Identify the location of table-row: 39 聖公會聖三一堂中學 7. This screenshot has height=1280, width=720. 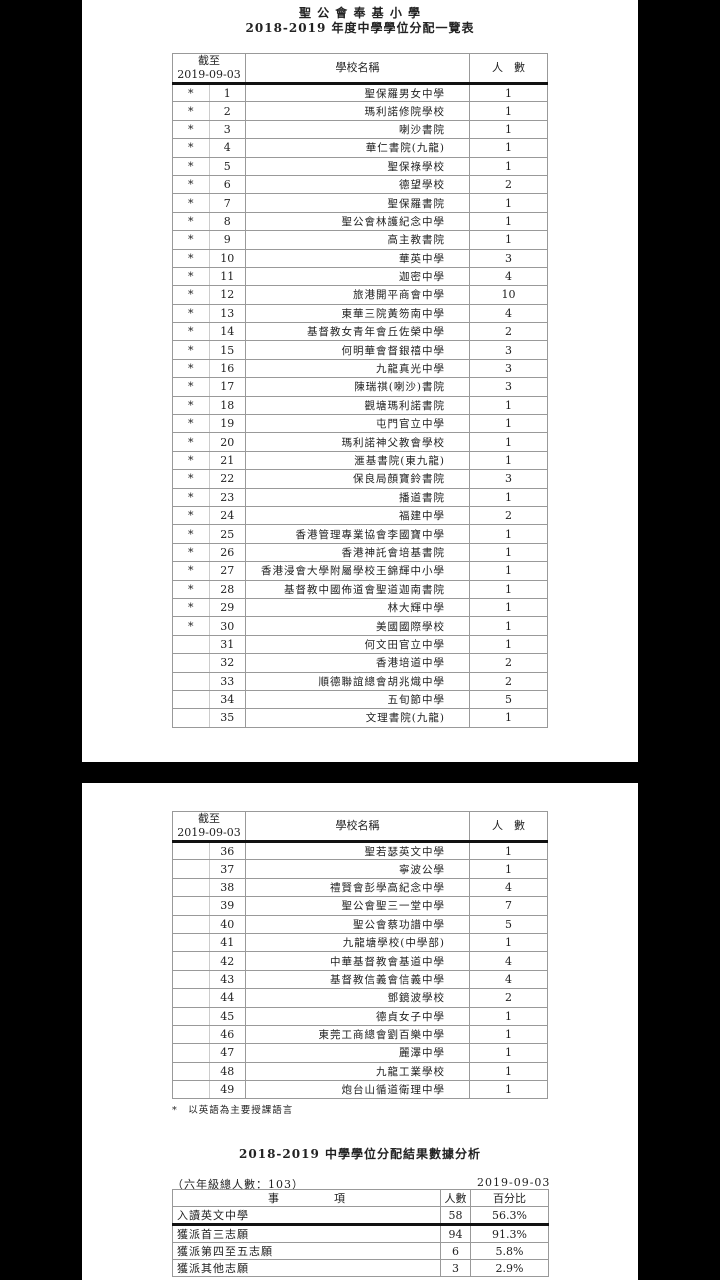
(360, 906).